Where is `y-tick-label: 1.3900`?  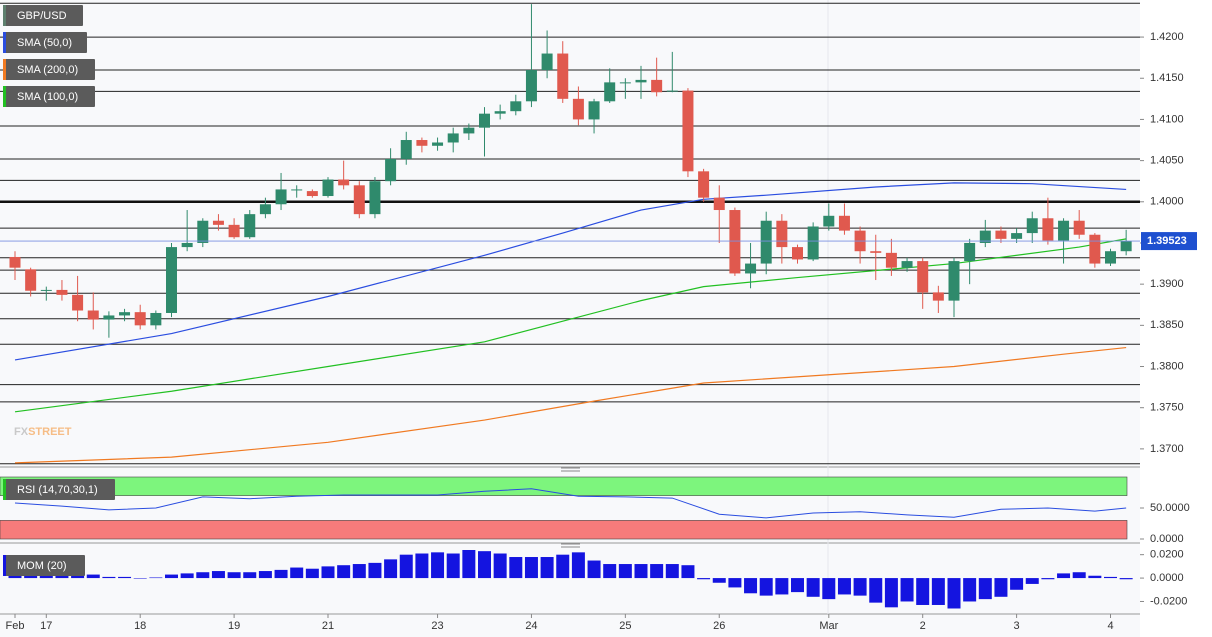
y-tick-label: 1.3900 is located at coordinates (1167, 284).